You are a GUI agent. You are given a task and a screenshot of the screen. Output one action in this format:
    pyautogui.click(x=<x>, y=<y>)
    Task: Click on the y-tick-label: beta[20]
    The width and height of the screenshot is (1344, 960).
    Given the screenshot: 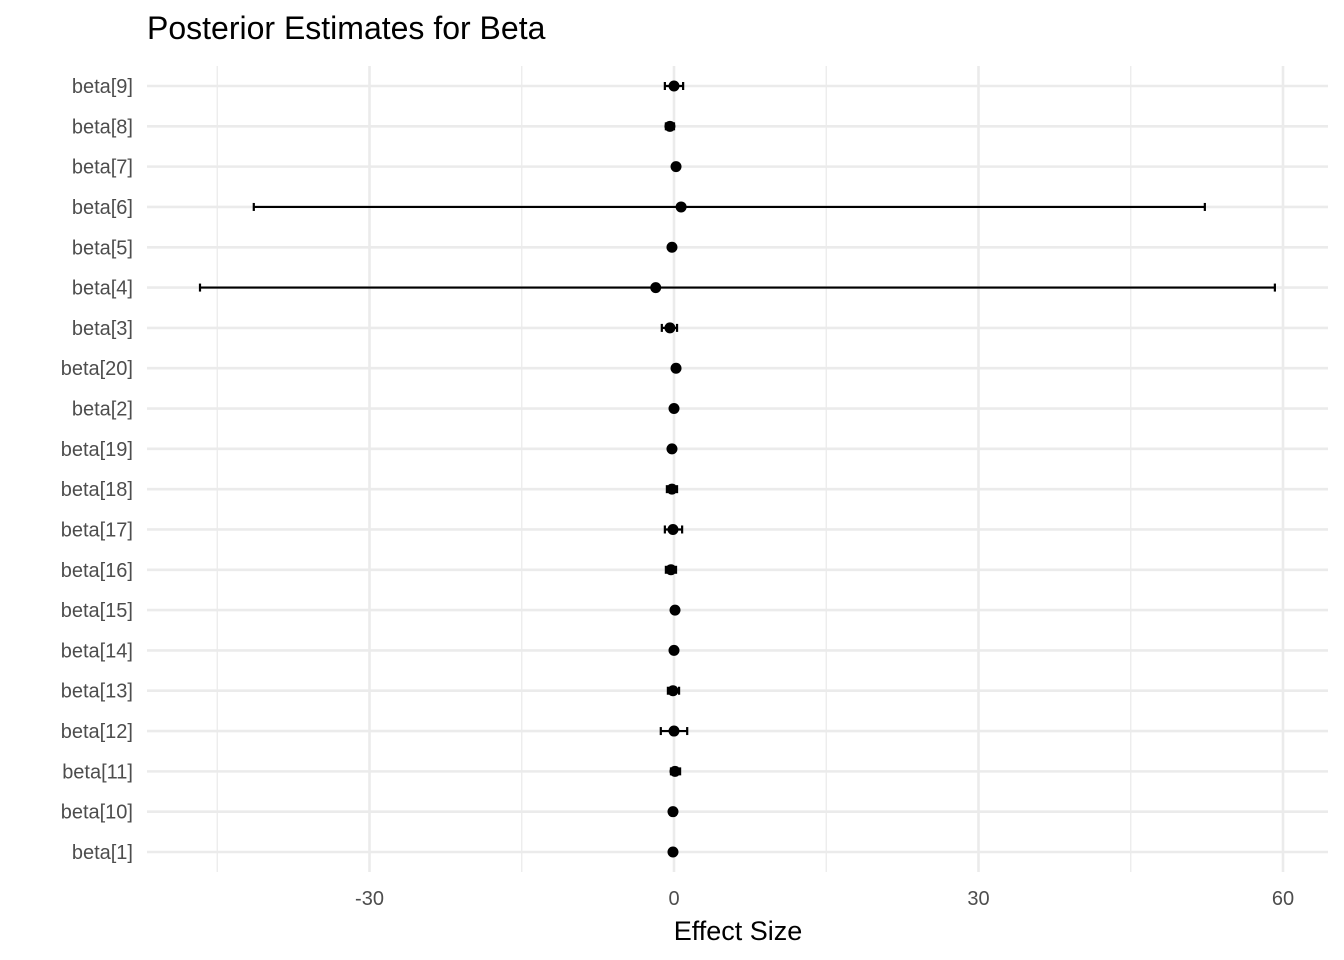 What is the action you would take?
    pyautogui.click(x=97, y=369)
    